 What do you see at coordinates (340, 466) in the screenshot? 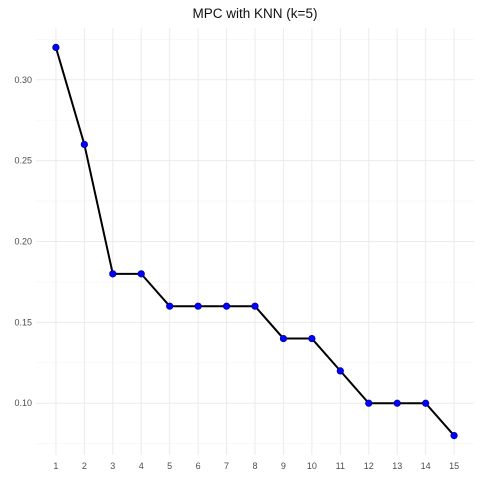
I see `x-tick-label: 11` at bounding box center [340, 466].